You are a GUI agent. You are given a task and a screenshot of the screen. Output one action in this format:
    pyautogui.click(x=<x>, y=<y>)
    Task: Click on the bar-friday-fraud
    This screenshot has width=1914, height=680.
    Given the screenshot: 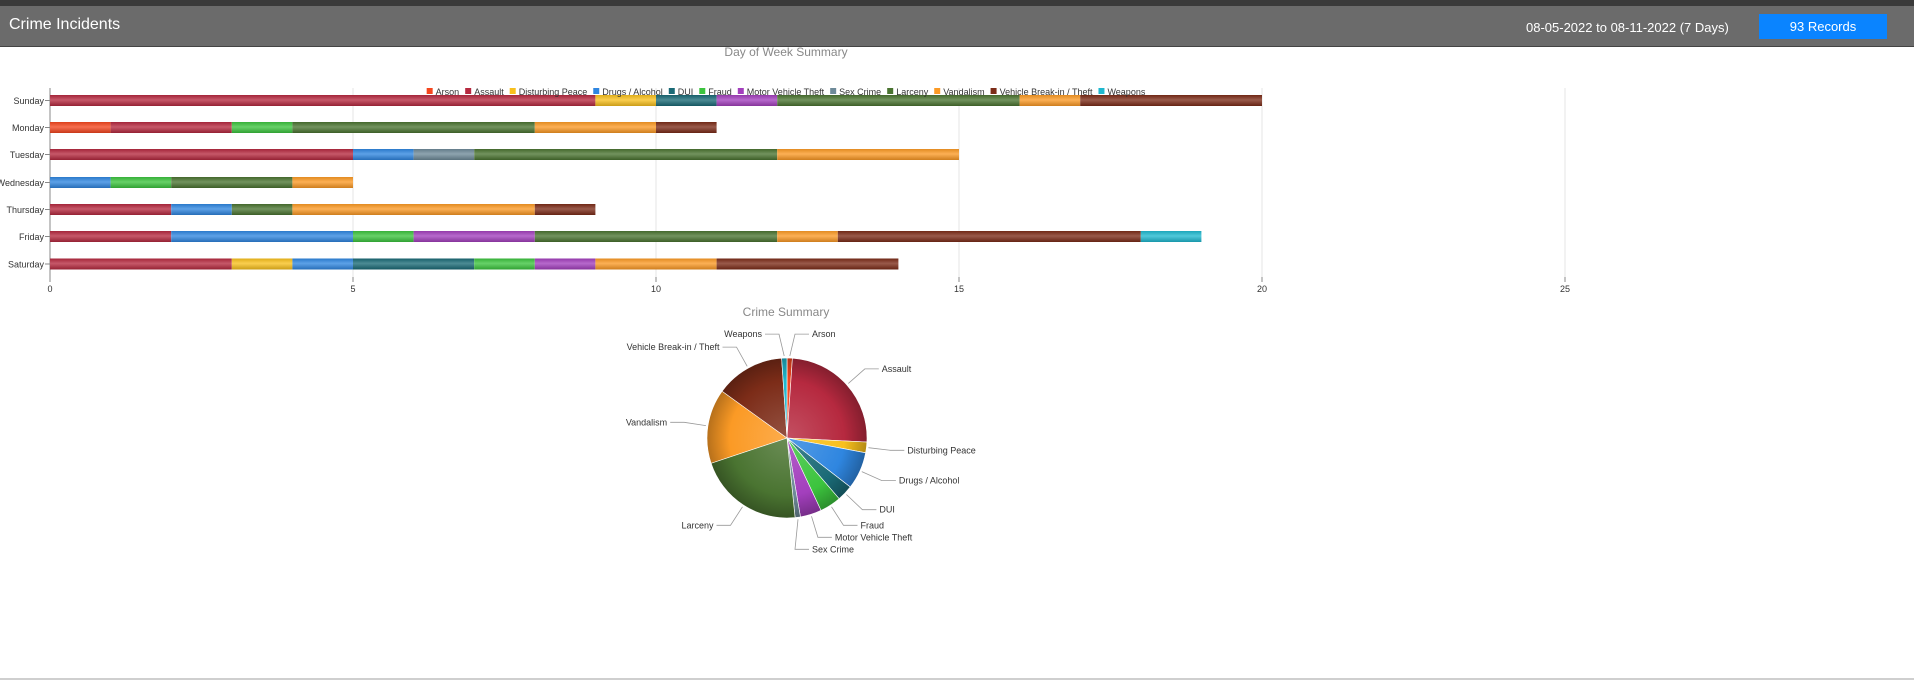 What is the action you would take?
    pyautogui.click(x=383, y=236)
    